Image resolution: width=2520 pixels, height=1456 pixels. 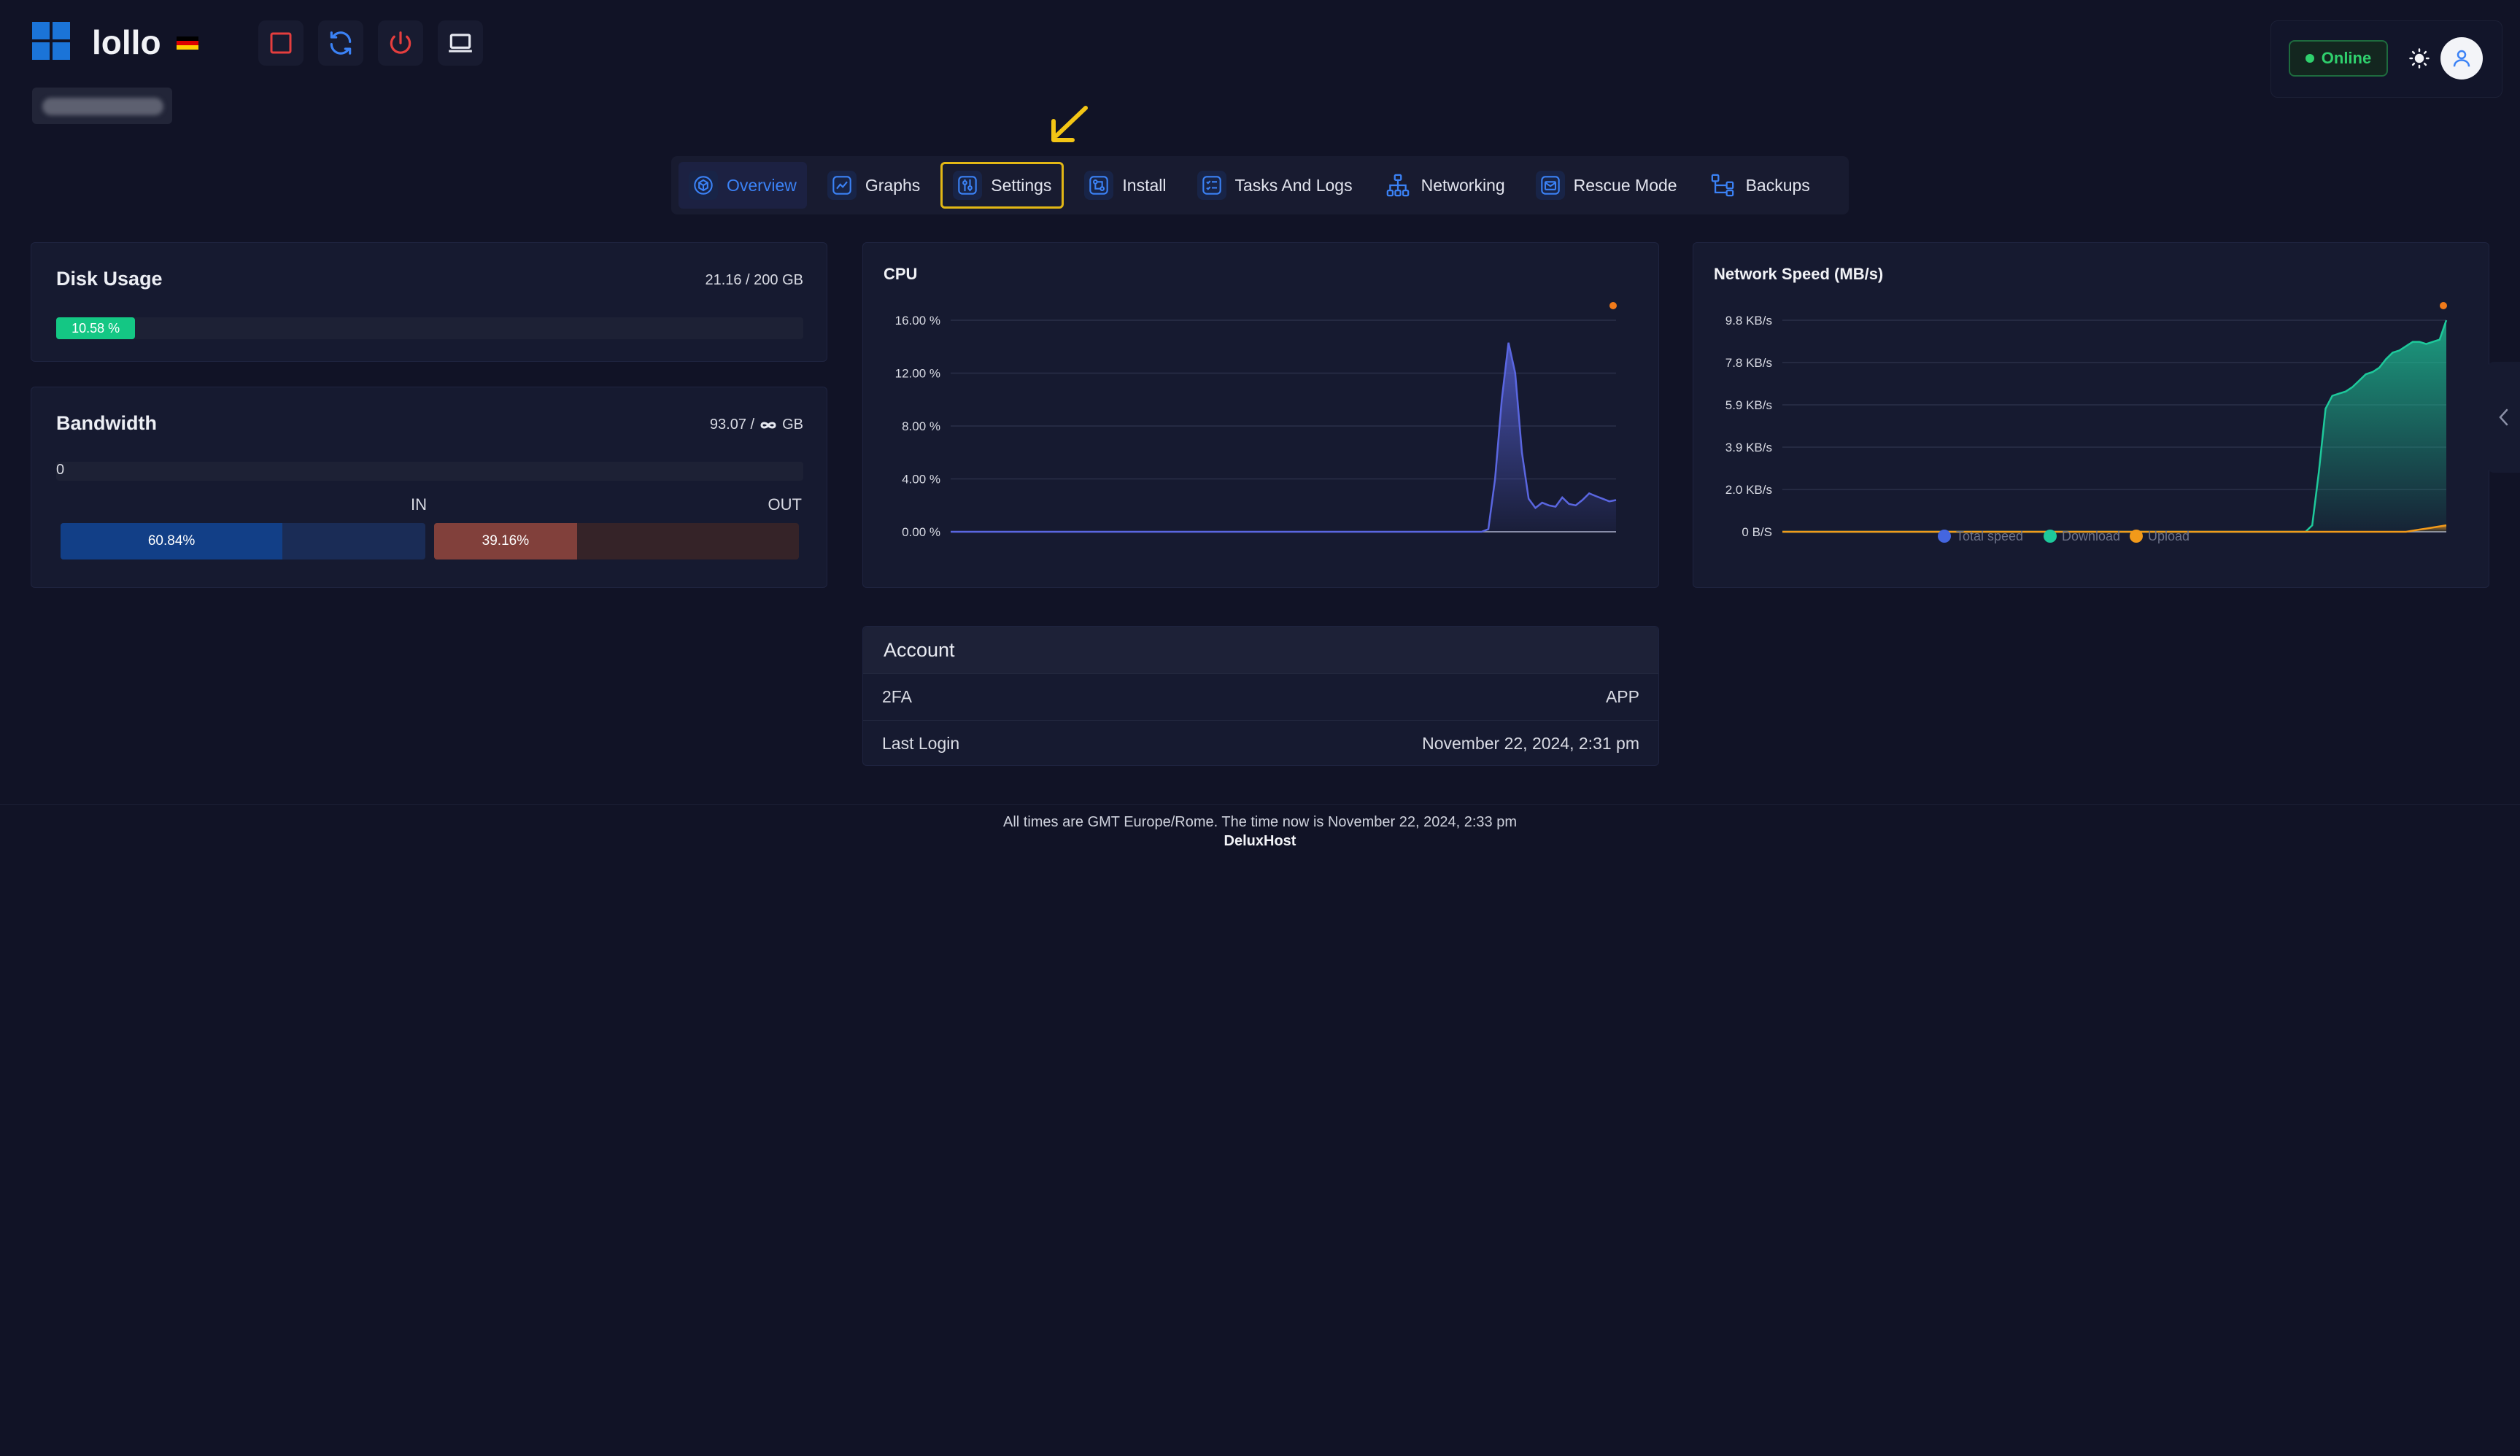 I want to click on user-icon, so click(x=2461, y=58).